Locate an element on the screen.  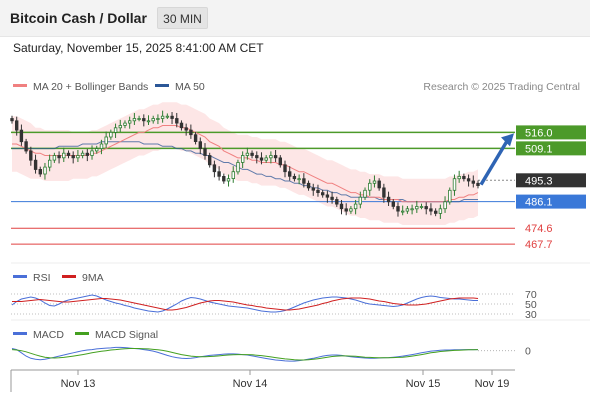
rsi-legend-swatch is located at coordinates (20, 276).